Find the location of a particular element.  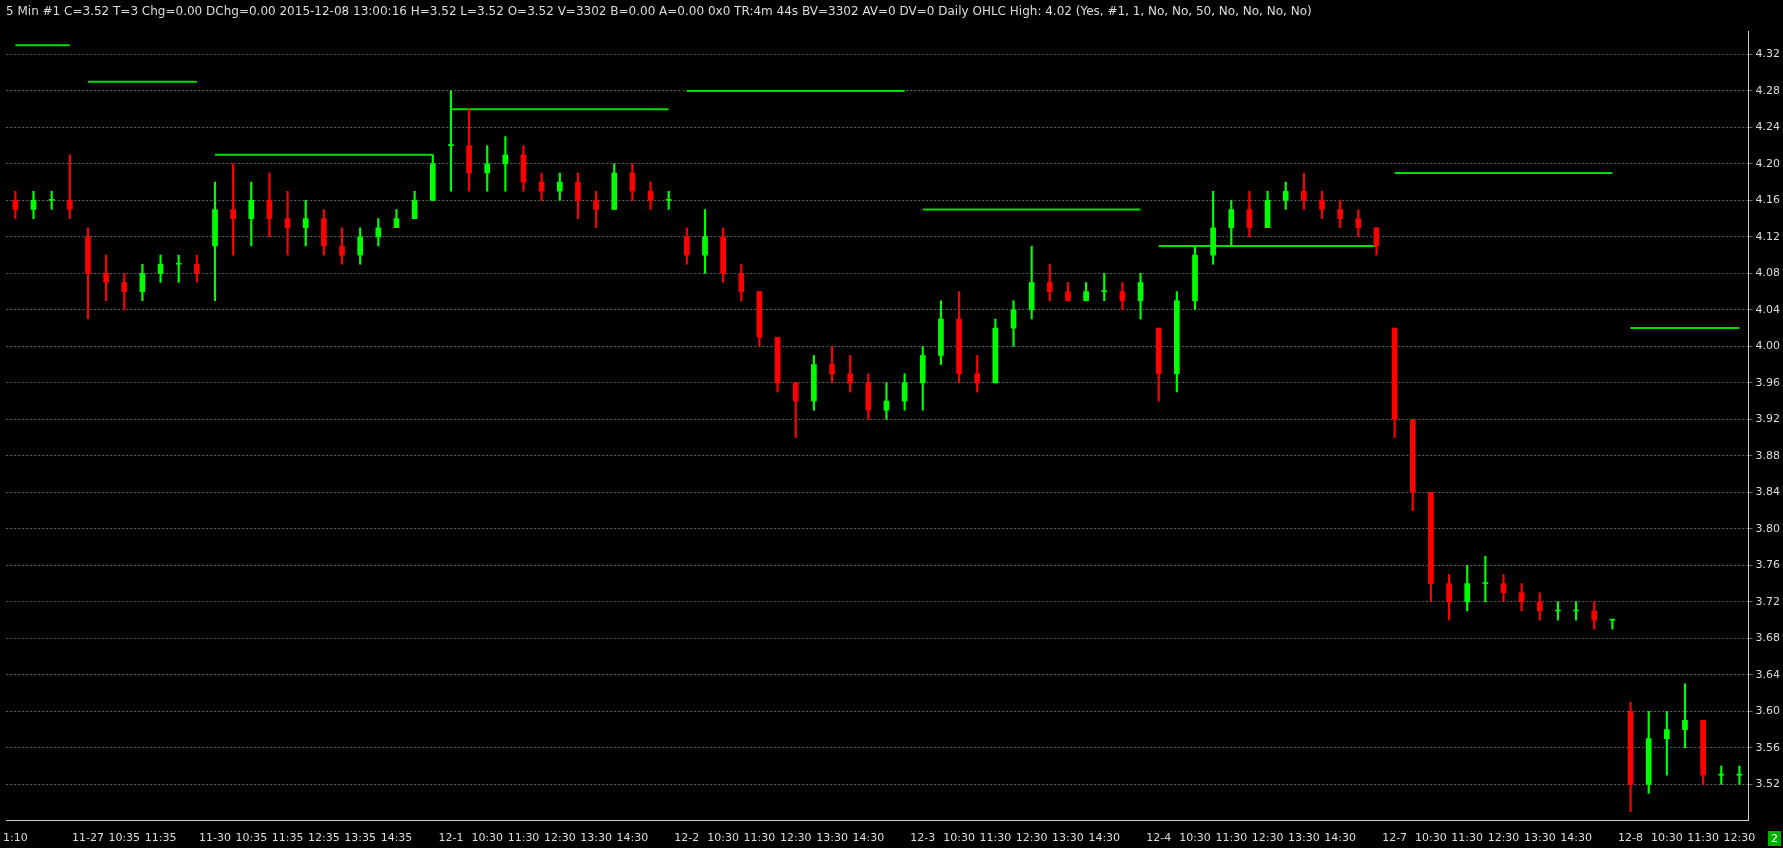

x-tick-label: 13:35 is located at coordinates (360, 838).